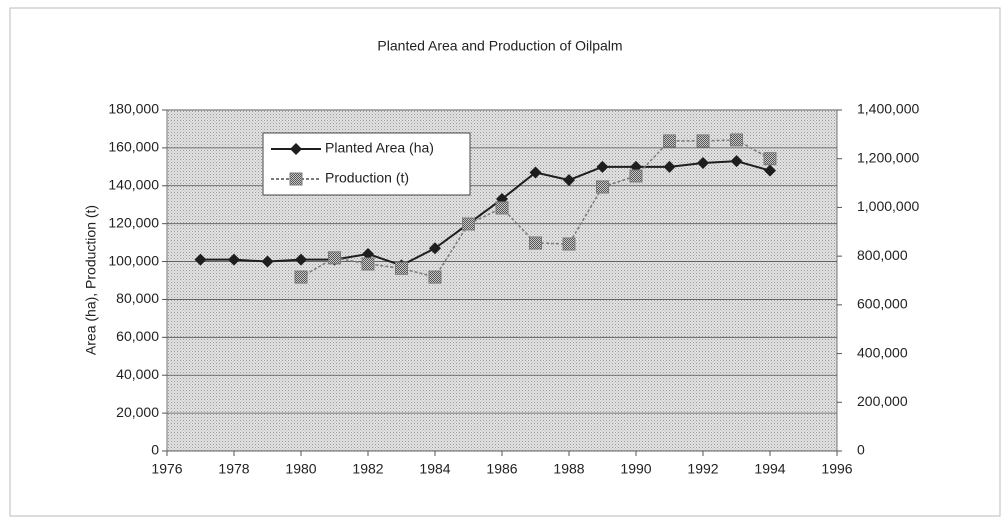 This screenshot has width=1001, height=517. What do you see at coordinates (367, 469) in the screenshot?
I see `x-tick-label: 1982` at bounding box center [367, 469].